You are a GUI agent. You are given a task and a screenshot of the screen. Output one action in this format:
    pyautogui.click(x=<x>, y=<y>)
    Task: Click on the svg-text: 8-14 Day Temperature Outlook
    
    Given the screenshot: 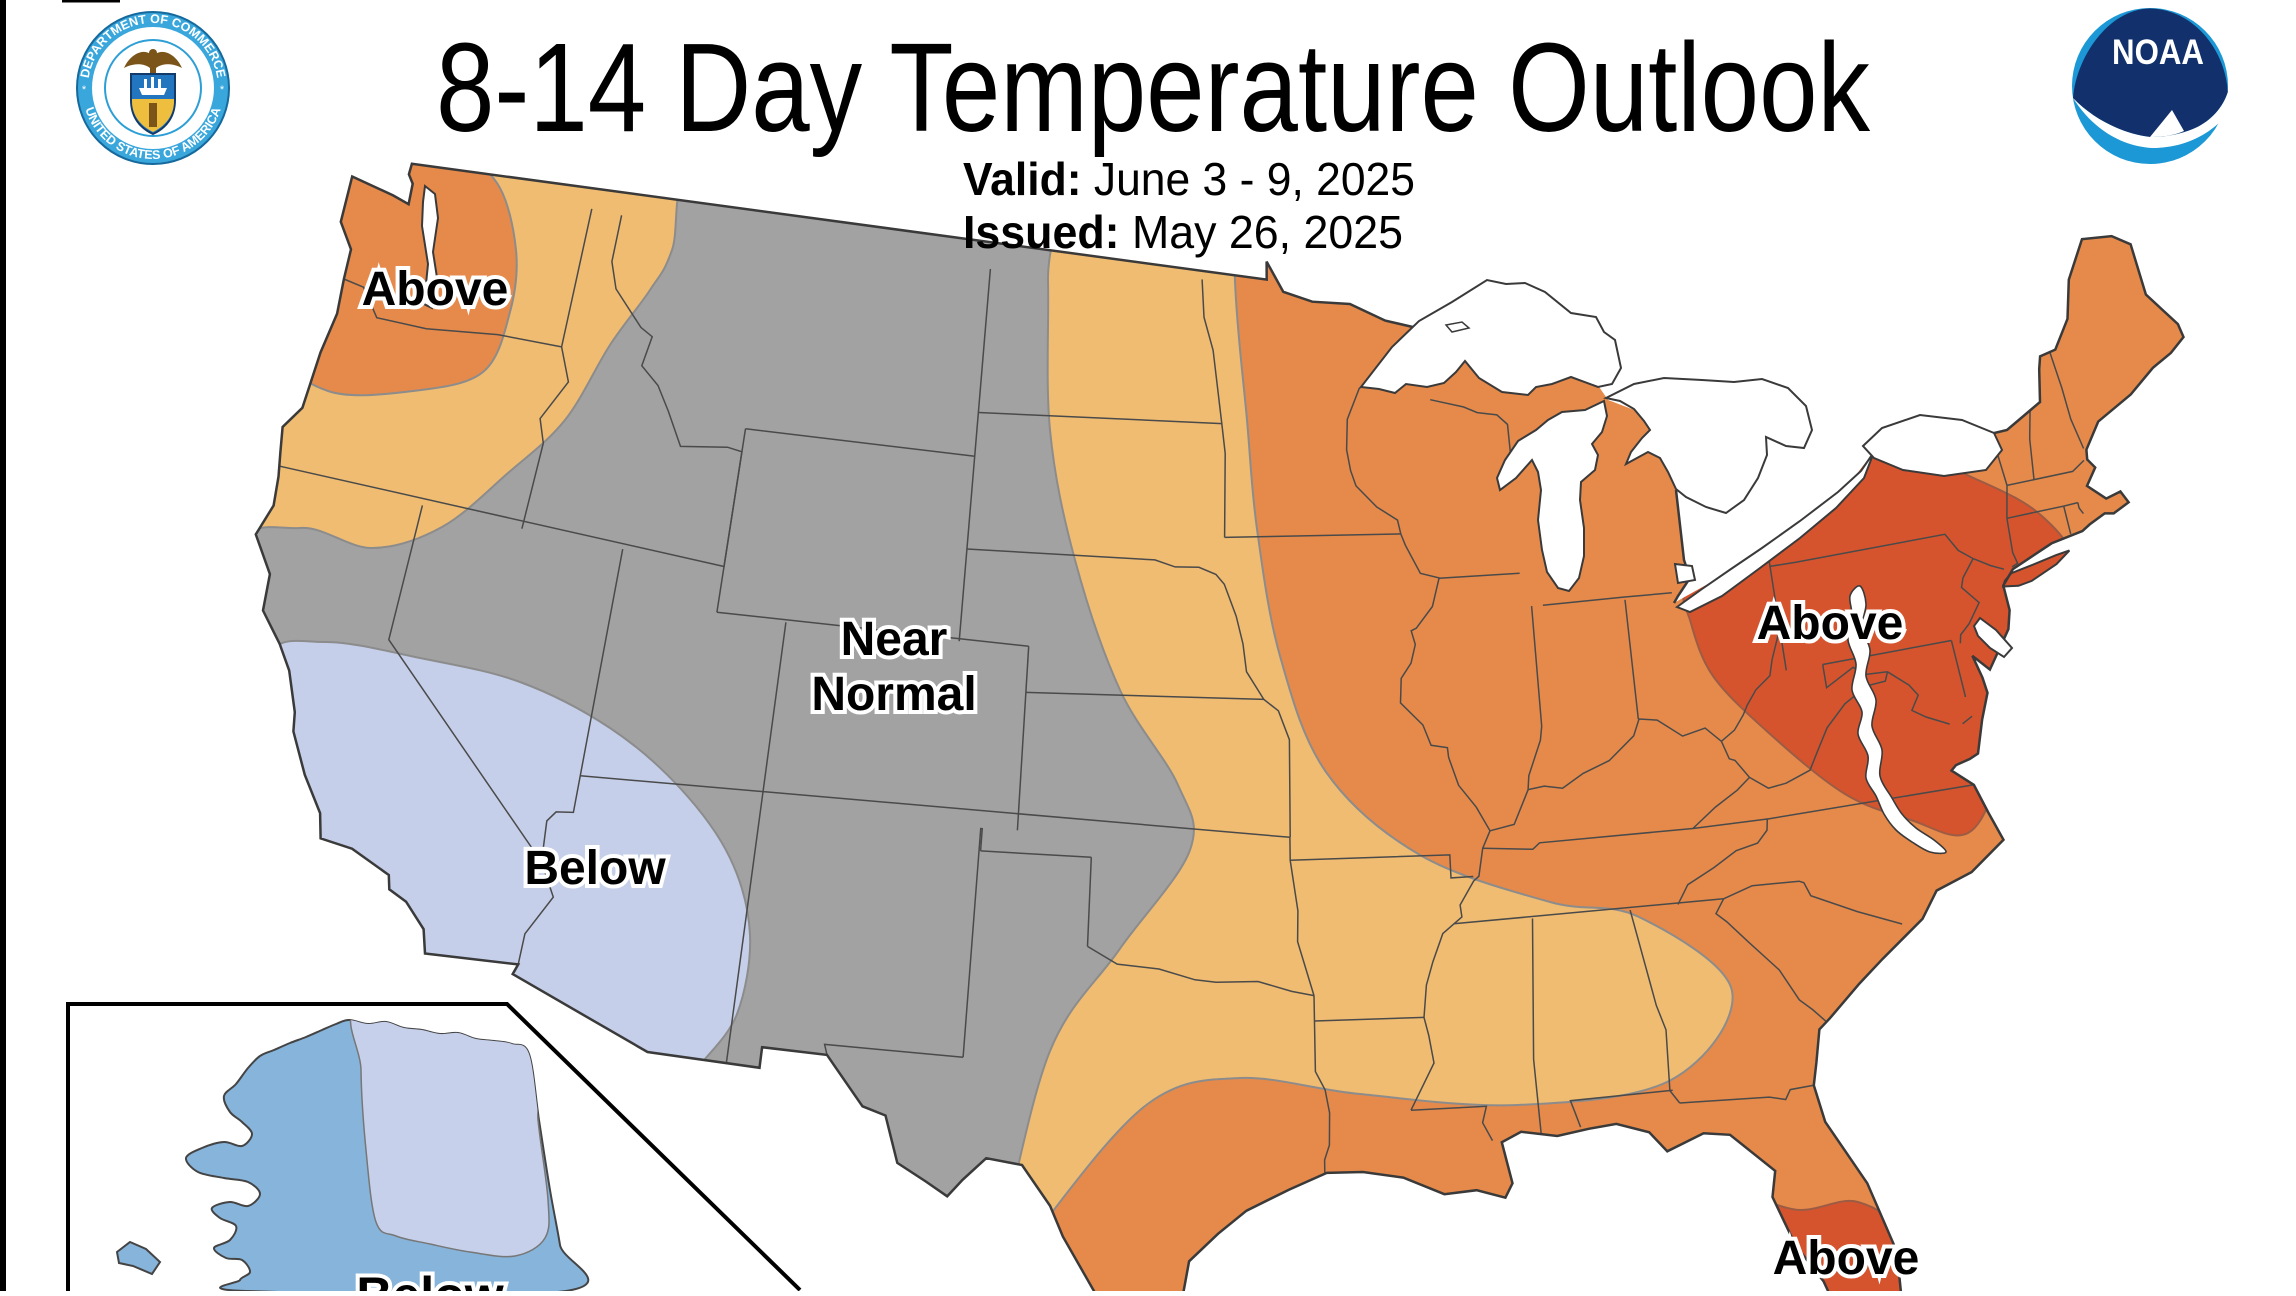 What is the action you would take?
    pyautogui.click(x=1153, y=87)
    